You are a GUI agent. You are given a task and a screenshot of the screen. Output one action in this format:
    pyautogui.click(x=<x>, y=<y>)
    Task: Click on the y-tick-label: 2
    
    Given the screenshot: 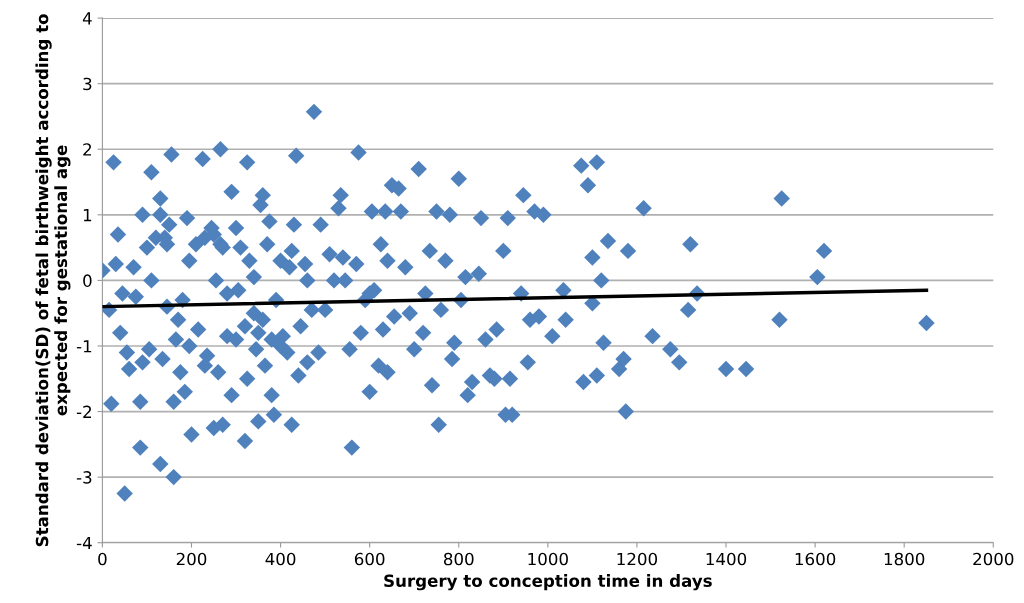 What is the action you would take?
    pyautogui.click(x=87, y=149)
    